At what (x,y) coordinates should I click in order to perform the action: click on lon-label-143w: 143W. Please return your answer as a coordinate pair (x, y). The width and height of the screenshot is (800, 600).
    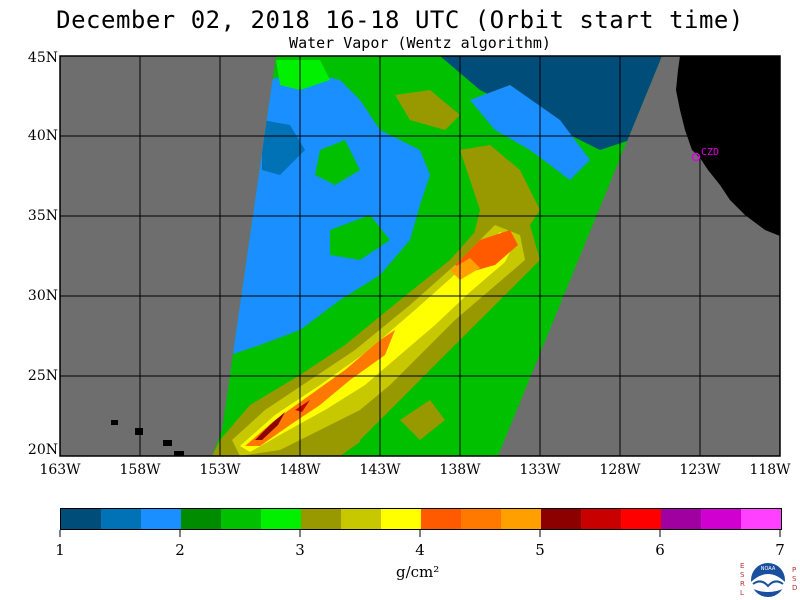
    Looking at the image, I should click on (380, 470).